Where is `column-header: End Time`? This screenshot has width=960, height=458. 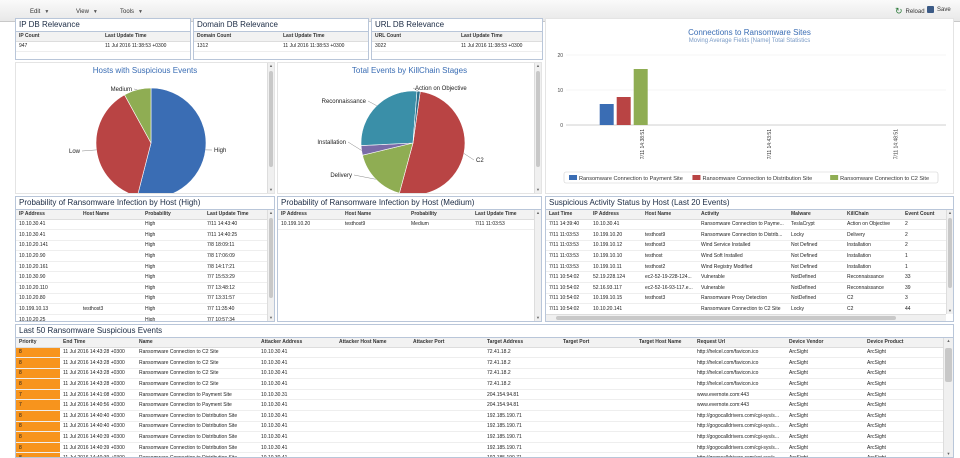 column-header: End Time is located at coordinates (98, 343).